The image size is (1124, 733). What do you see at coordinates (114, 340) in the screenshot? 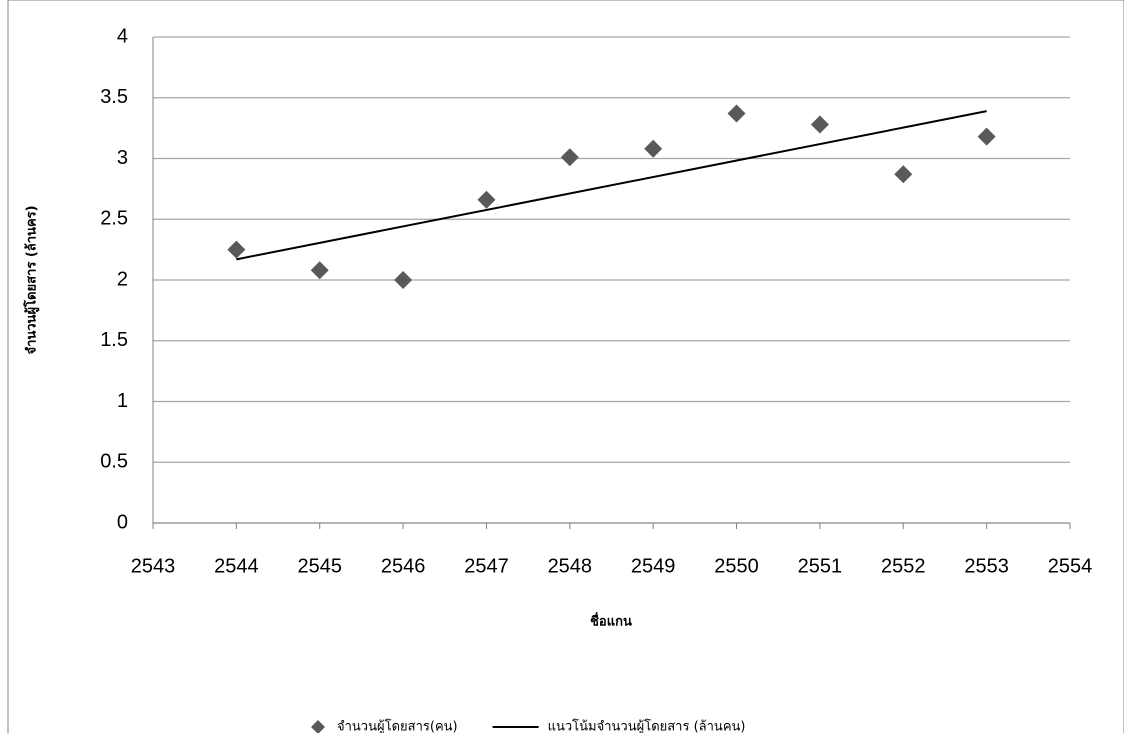
I see `y-tick-label: 1.5` at bounding box center [114, 340].